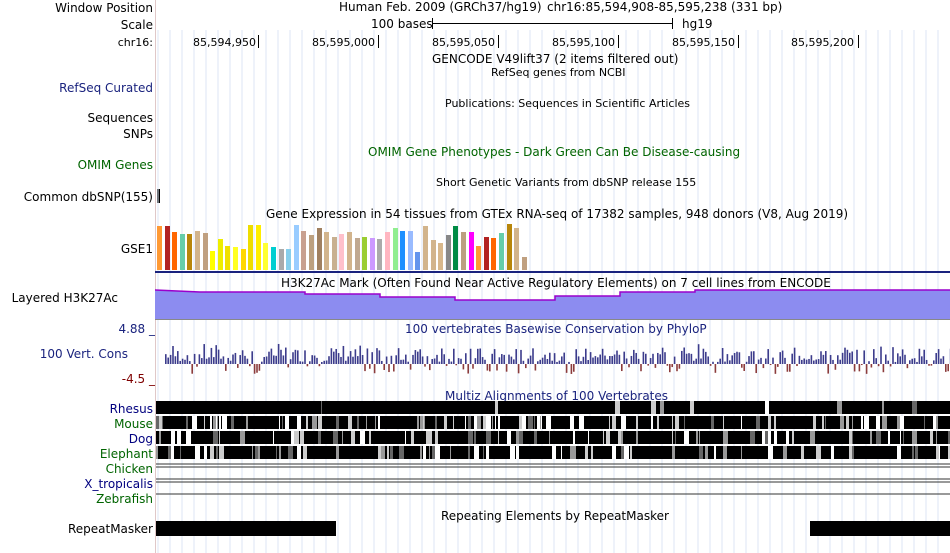  Describe the element at coordinates (136, 329) in the screenshot. I see `phylop-max-label: 4.88 _` at that location.